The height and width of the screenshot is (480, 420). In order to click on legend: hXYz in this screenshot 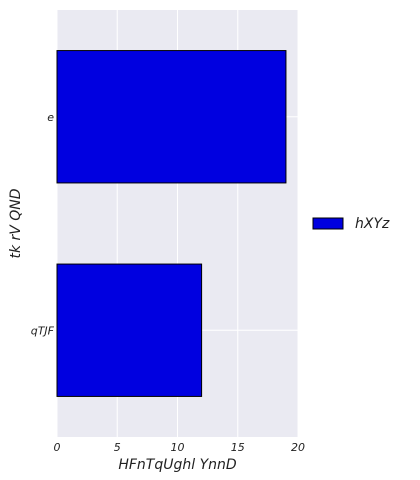, I will do `click(351, 224)`.